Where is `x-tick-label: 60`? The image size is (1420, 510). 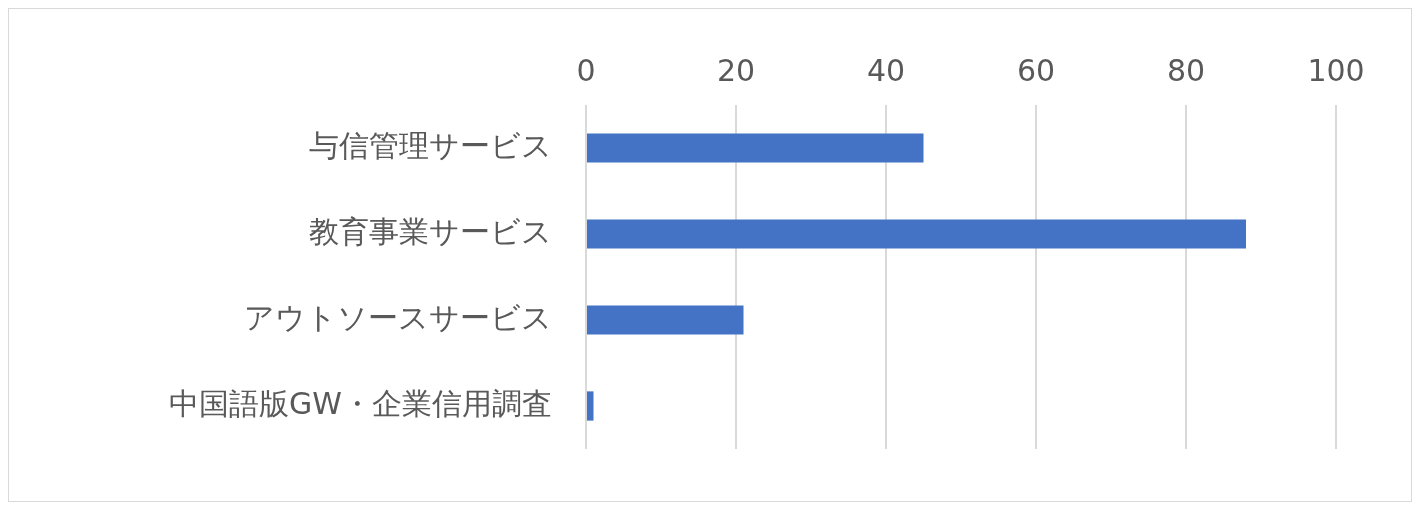 x-tick-label: 60 is located at coordinates (1036, 70).